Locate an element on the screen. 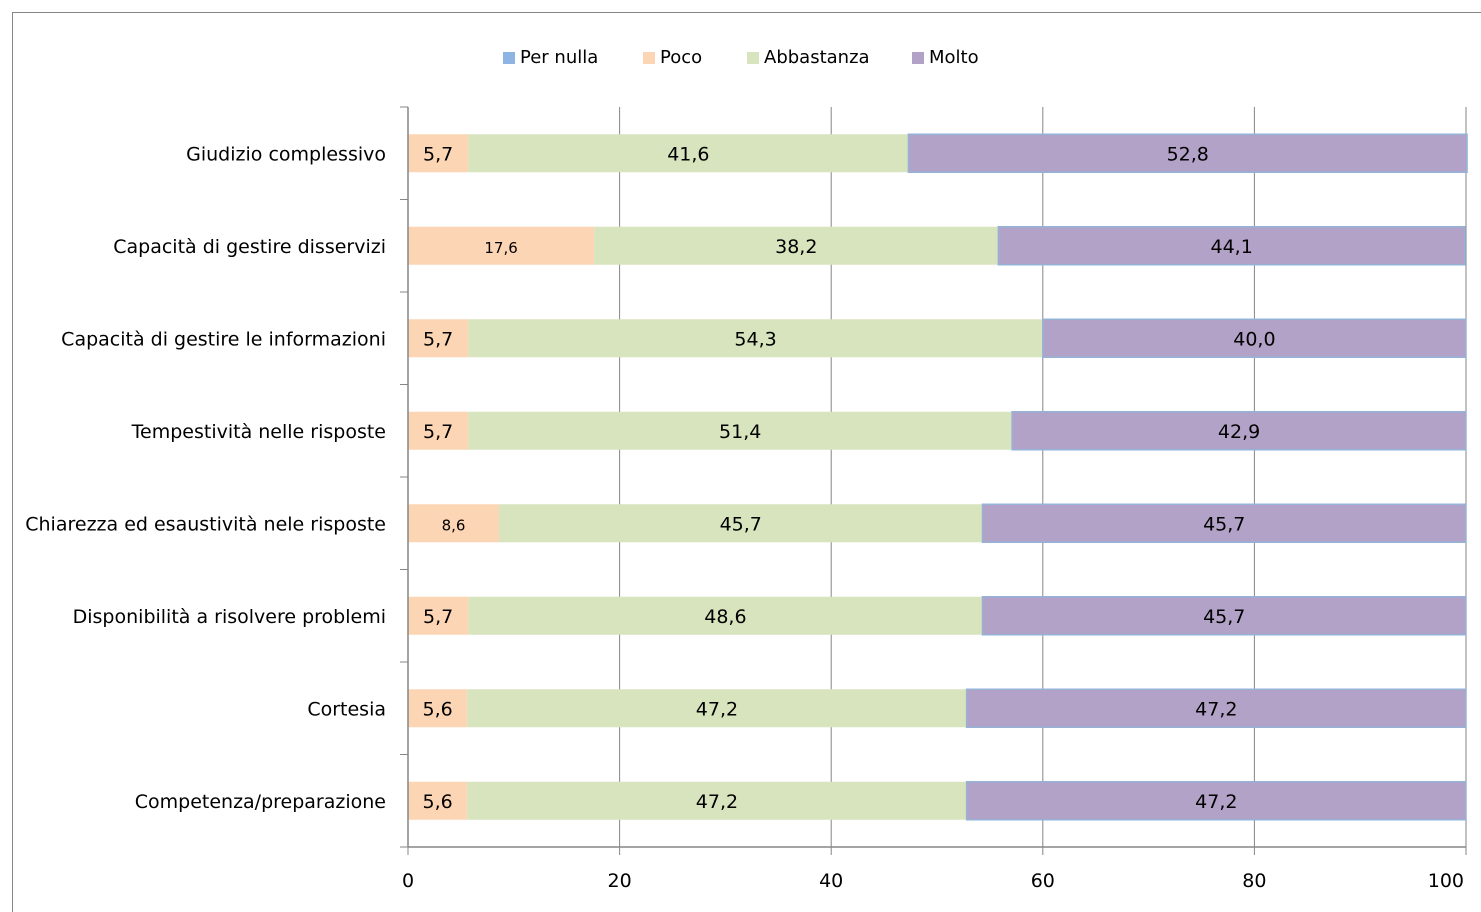  data-label-abbastanza-giudizio-complessivo: 41,6 is located at coordinates (688, 154).